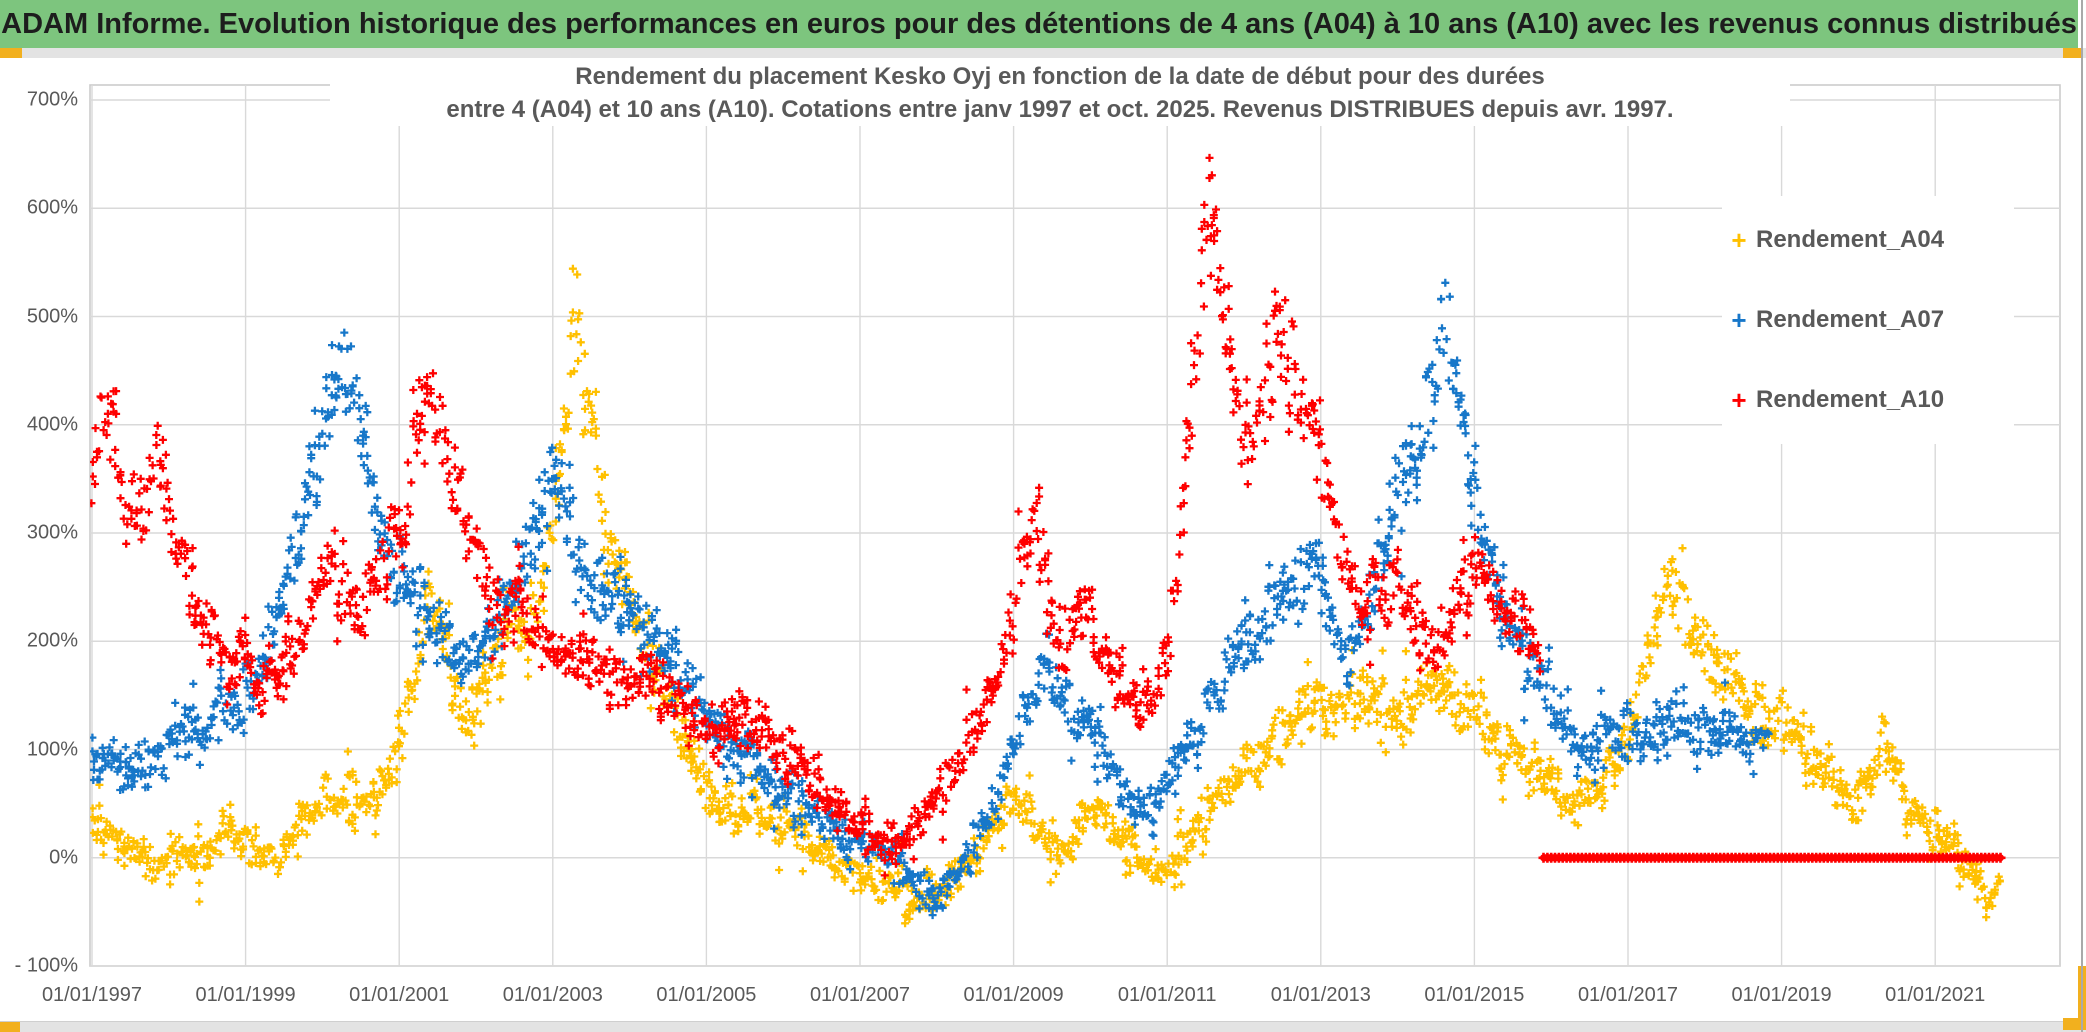 Image resolution: width=2086 pixels, height=1032 pixels. I want to click on y-axis-tick-100%: 100%, so click(52, 749).